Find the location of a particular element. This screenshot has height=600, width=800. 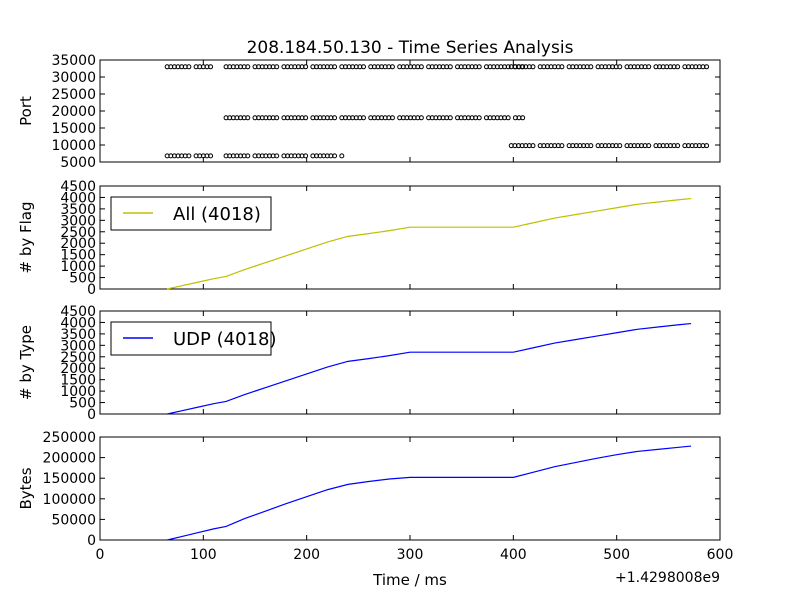

bytes-ytick-label: 0 is located at coordinates (91, 541).